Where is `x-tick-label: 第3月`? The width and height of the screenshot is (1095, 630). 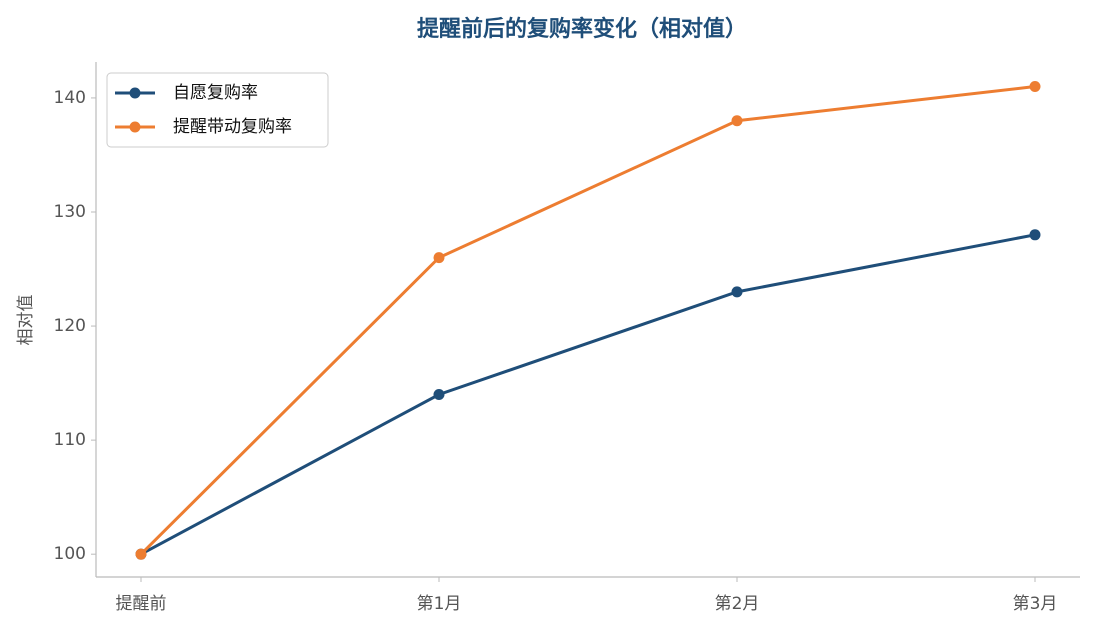
x-tick-label: 第3月 is located at coordinates (1035, 604).